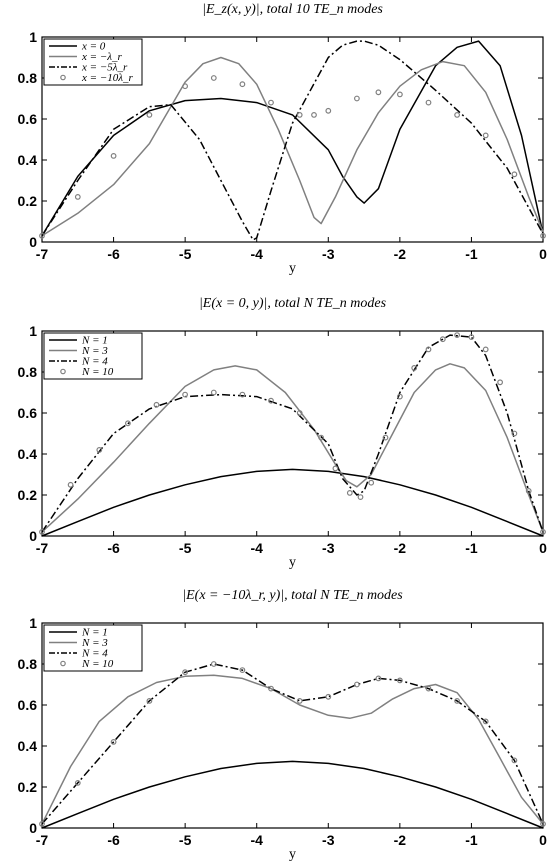  I want to click on series-line, so click(292, 502).